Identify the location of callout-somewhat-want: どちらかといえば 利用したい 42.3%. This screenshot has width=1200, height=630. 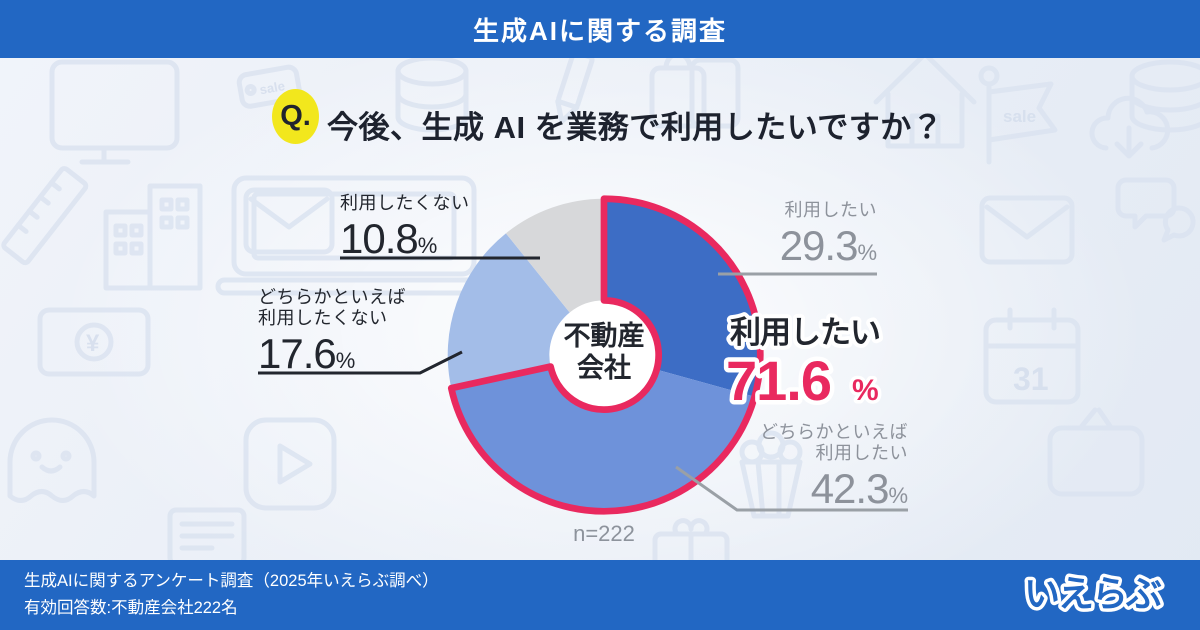
(834, 470).